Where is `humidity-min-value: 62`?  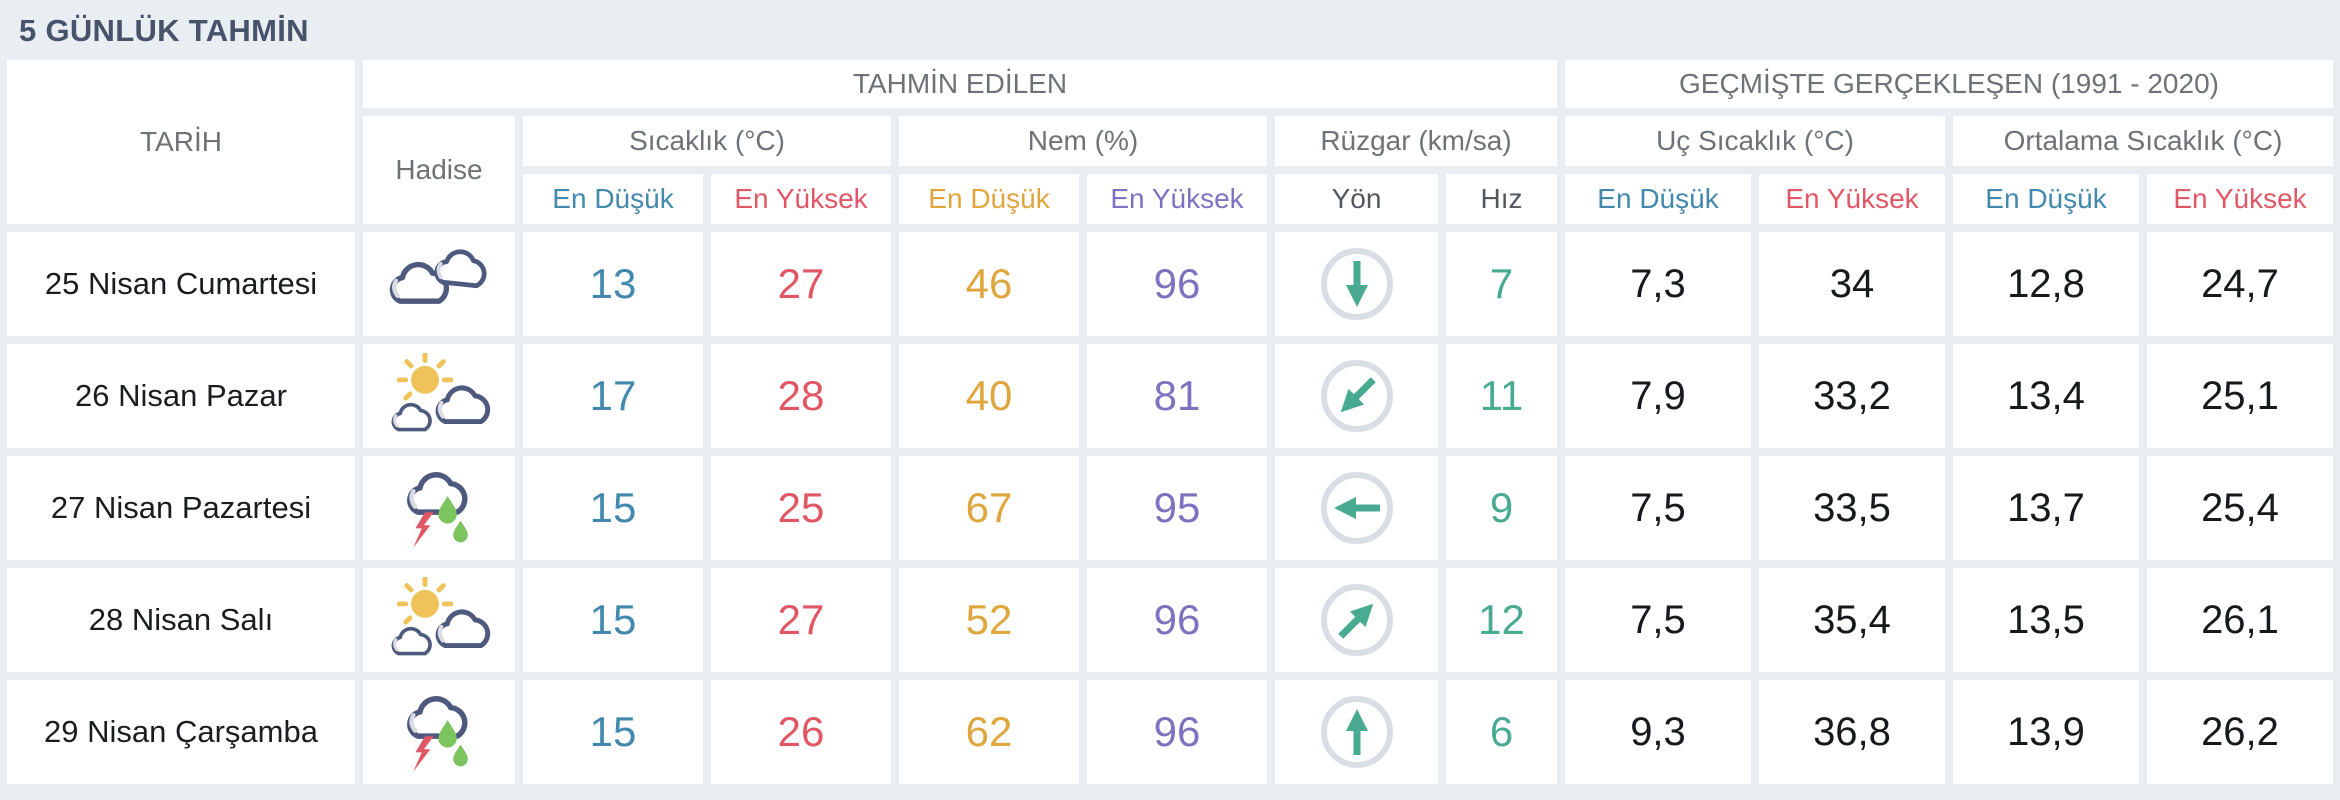
humidity-min-value: 62 is located at coordinates (989, 732).